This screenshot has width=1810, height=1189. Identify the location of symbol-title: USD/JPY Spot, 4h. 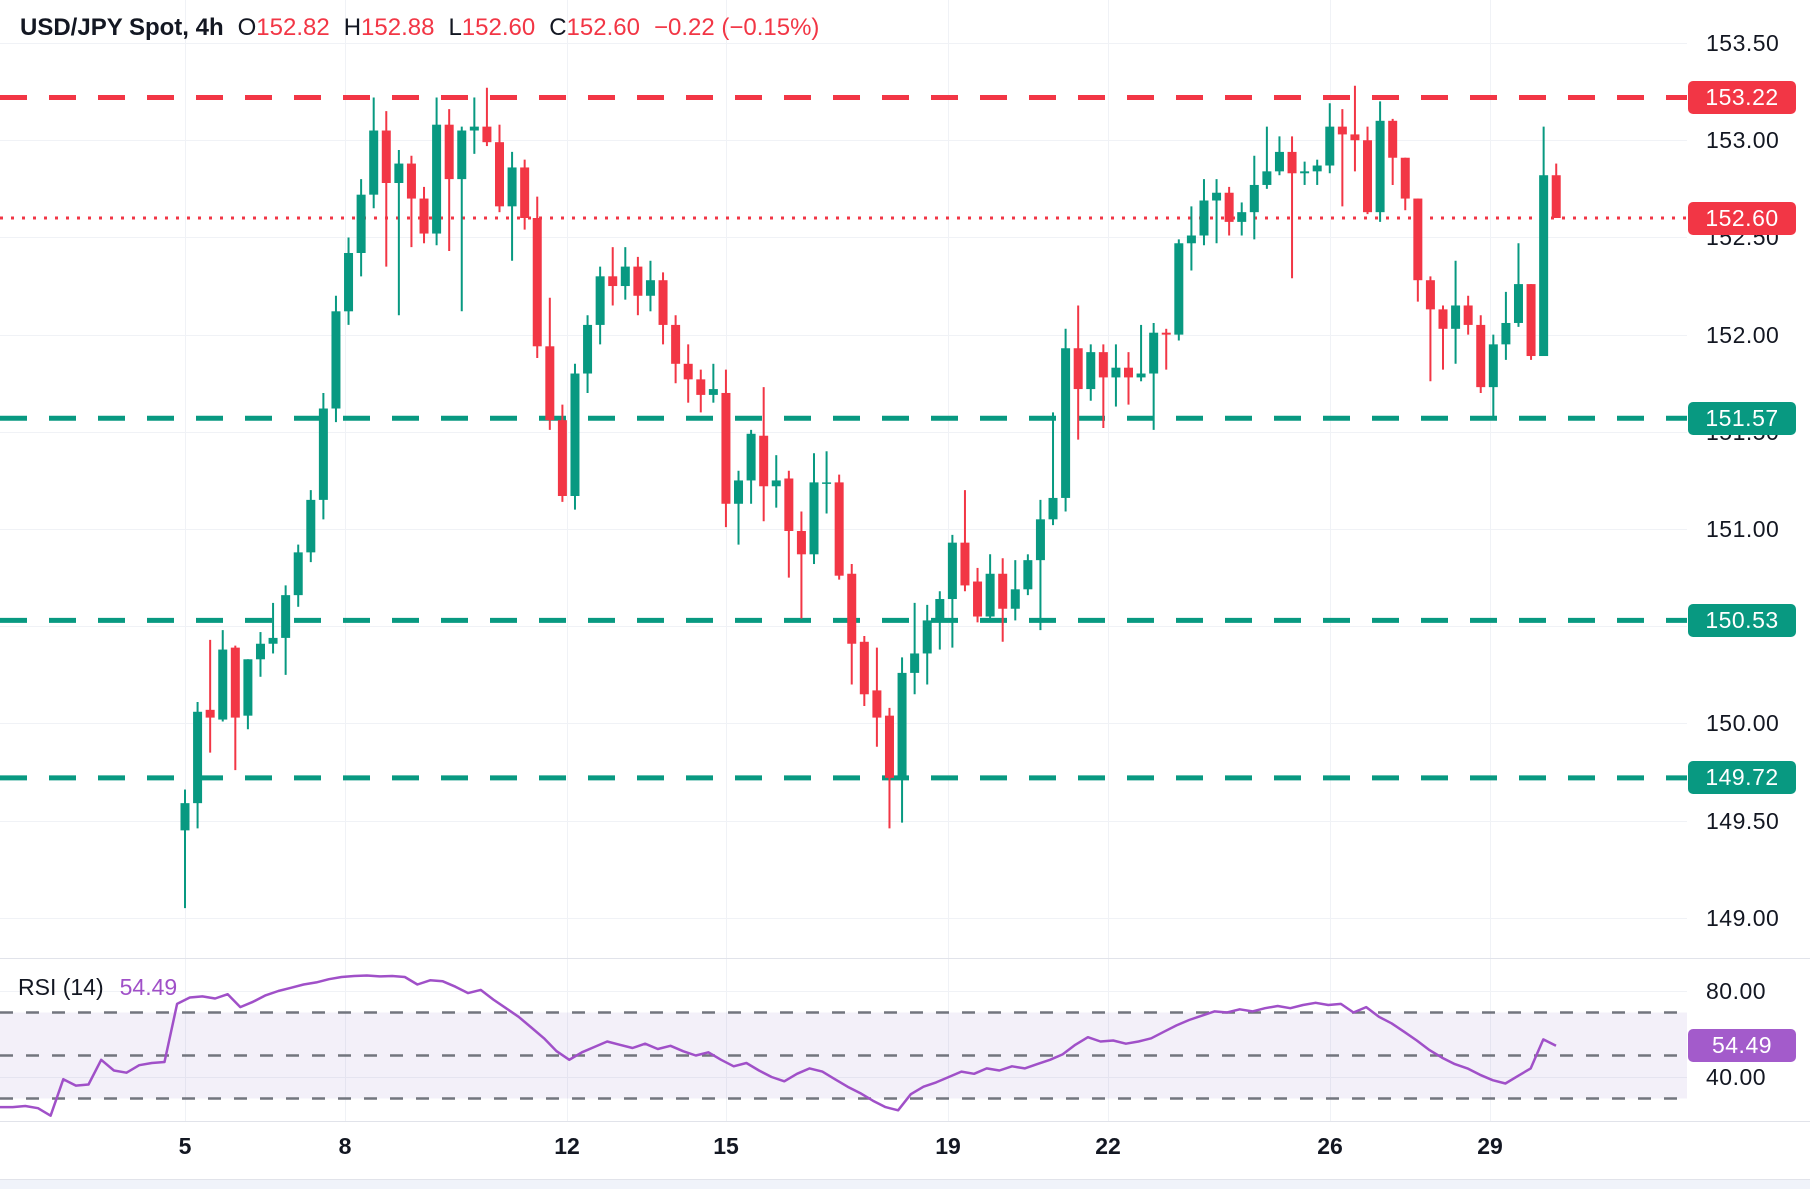
(122, 27).